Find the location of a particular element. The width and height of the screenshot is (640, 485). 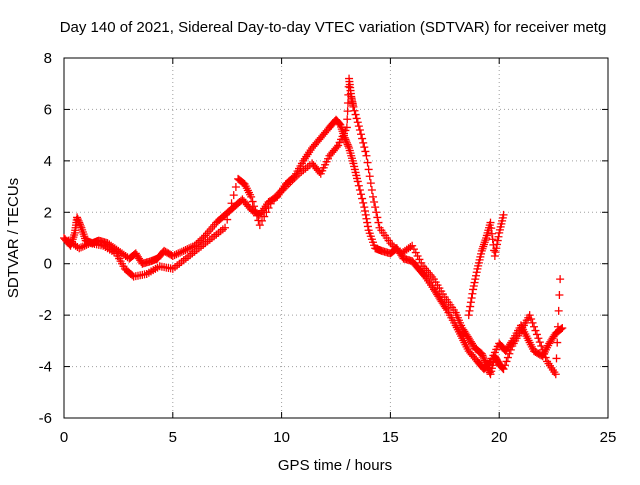

x-tick-label: 20 is located at coordinates (499, 437).